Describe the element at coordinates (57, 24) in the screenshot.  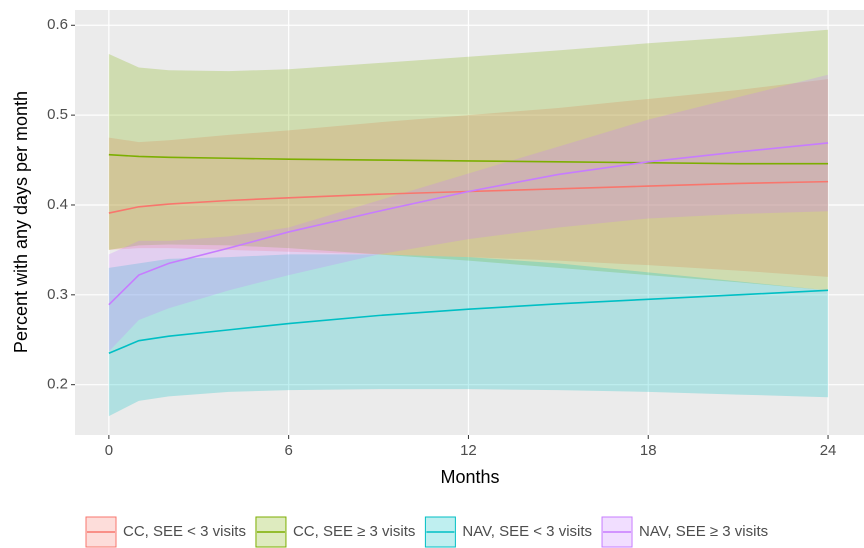
I see `y-tick-label: 0.6` at that location.